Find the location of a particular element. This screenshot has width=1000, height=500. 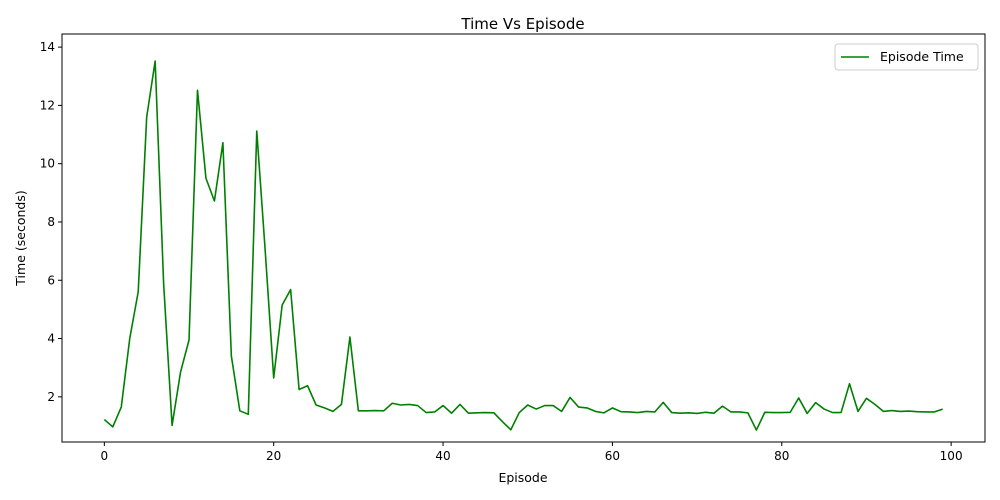

x-tick-label: 0 is located at coordinates (105, 456).